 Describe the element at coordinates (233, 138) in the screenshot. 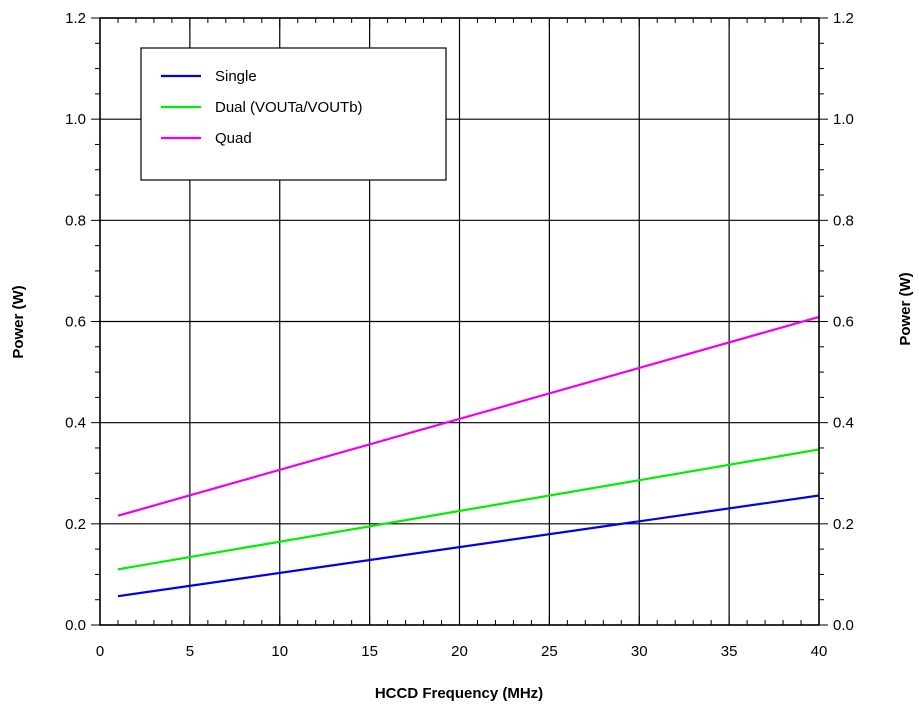

I see `legend-label-quad: Quad` at that location.